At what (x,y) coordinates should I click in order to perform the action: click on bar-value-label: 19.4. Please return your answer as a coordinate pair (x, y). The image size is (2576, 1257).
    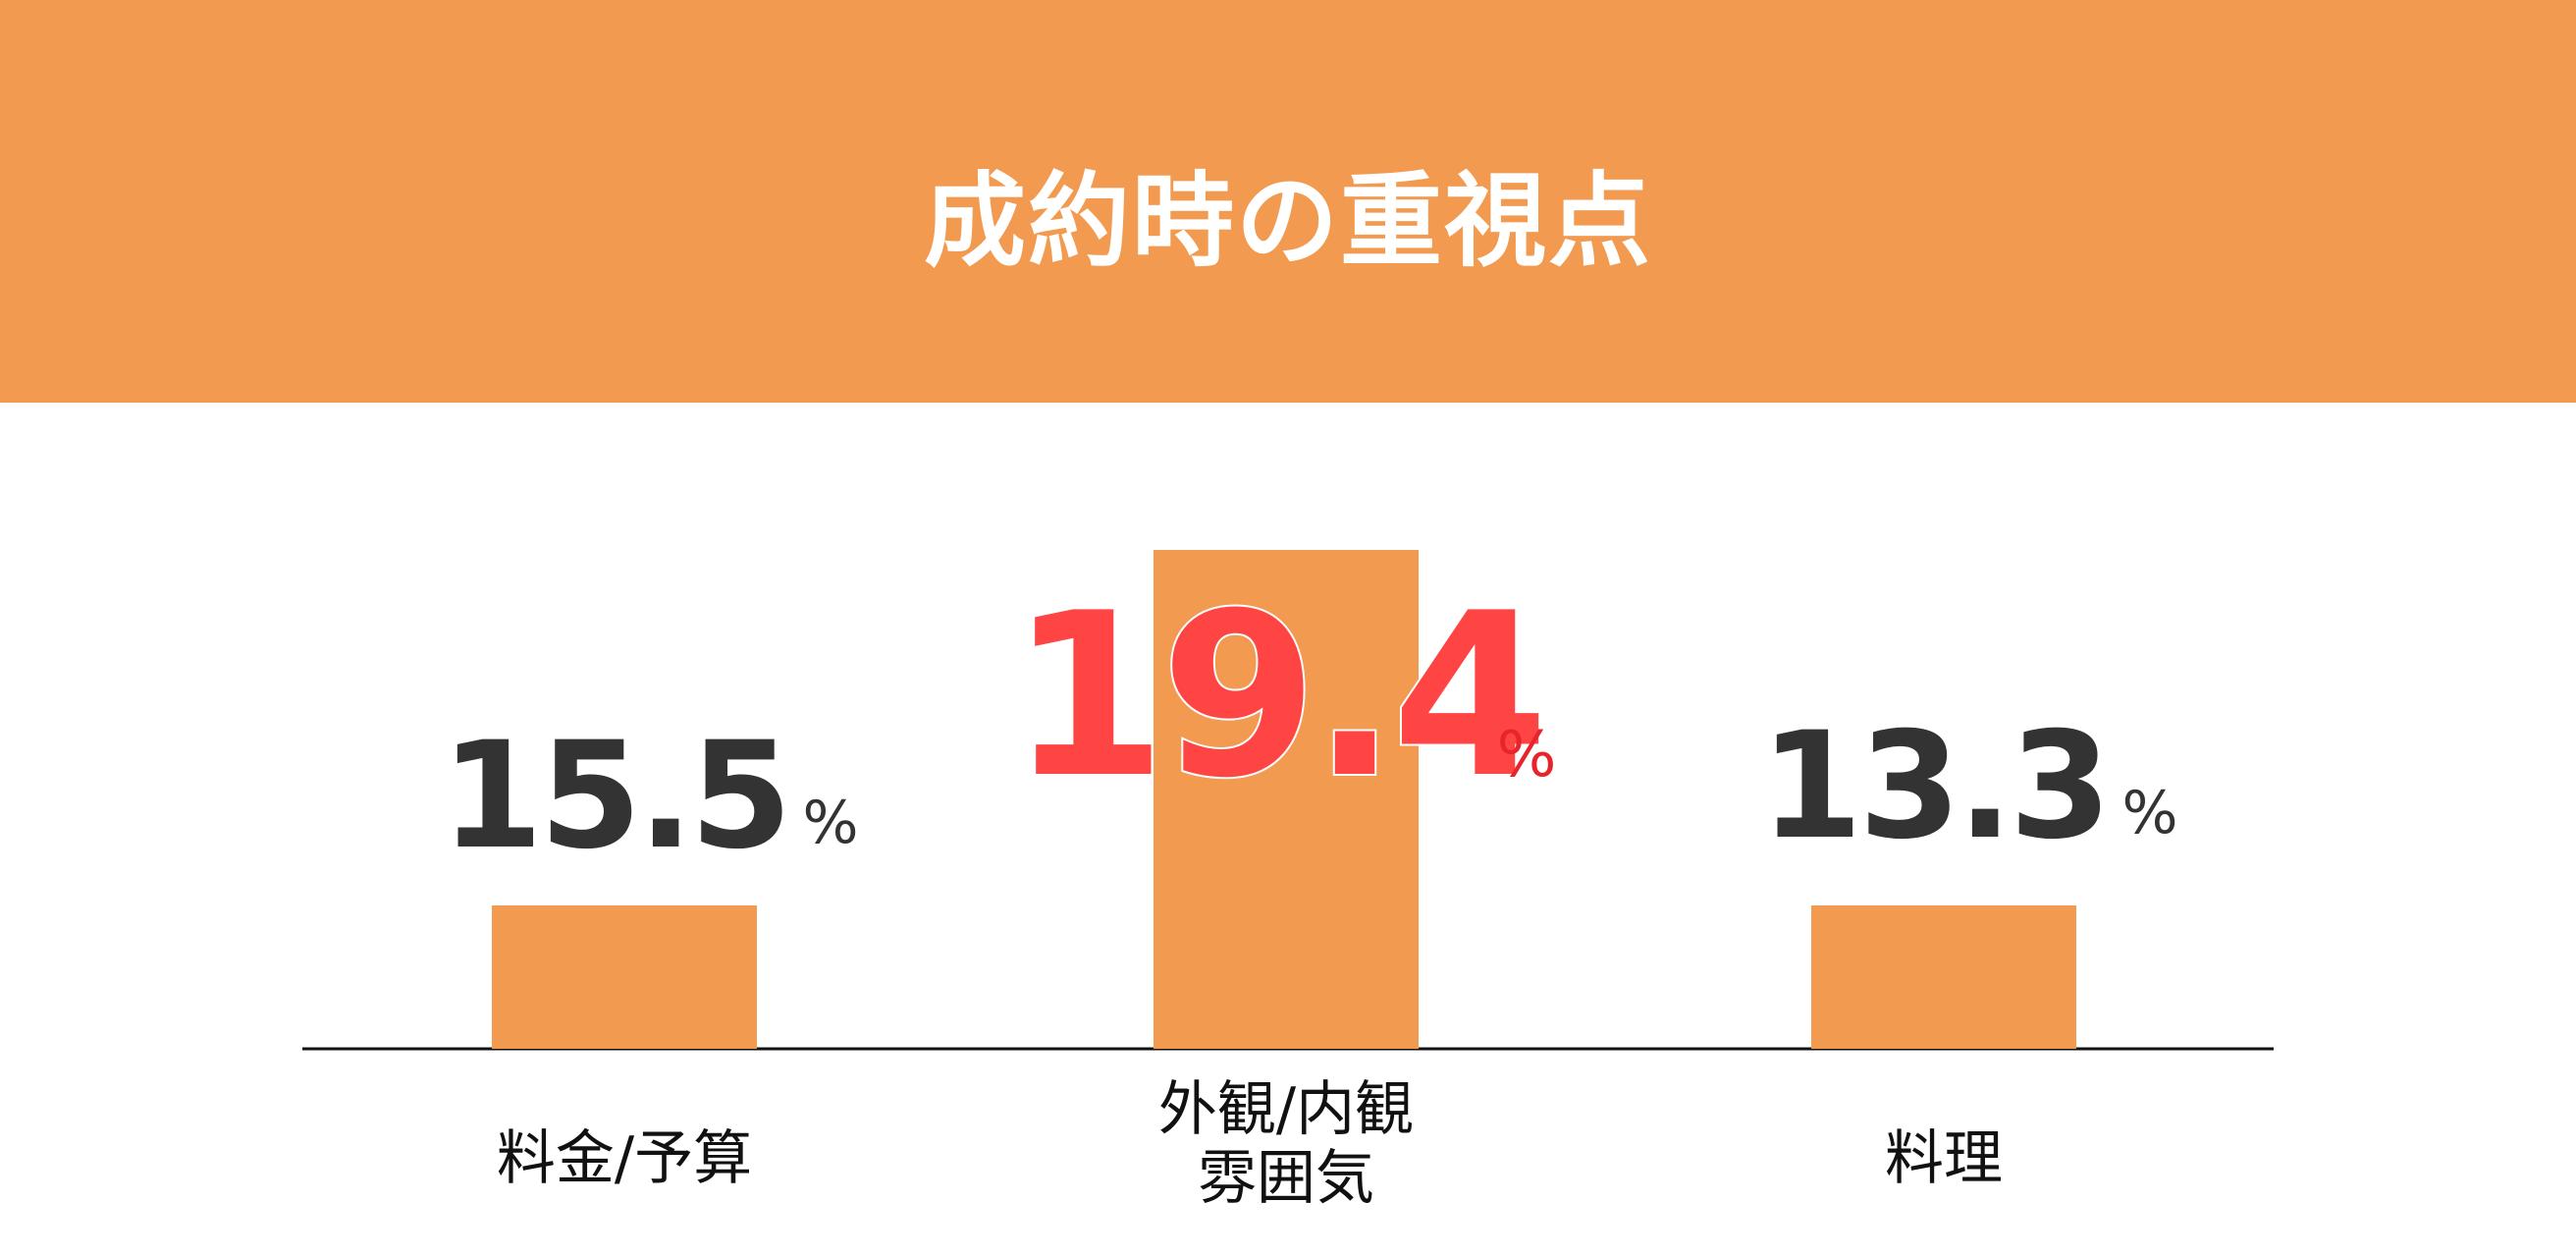
    Looking at the image, I should click on (1275, 697).